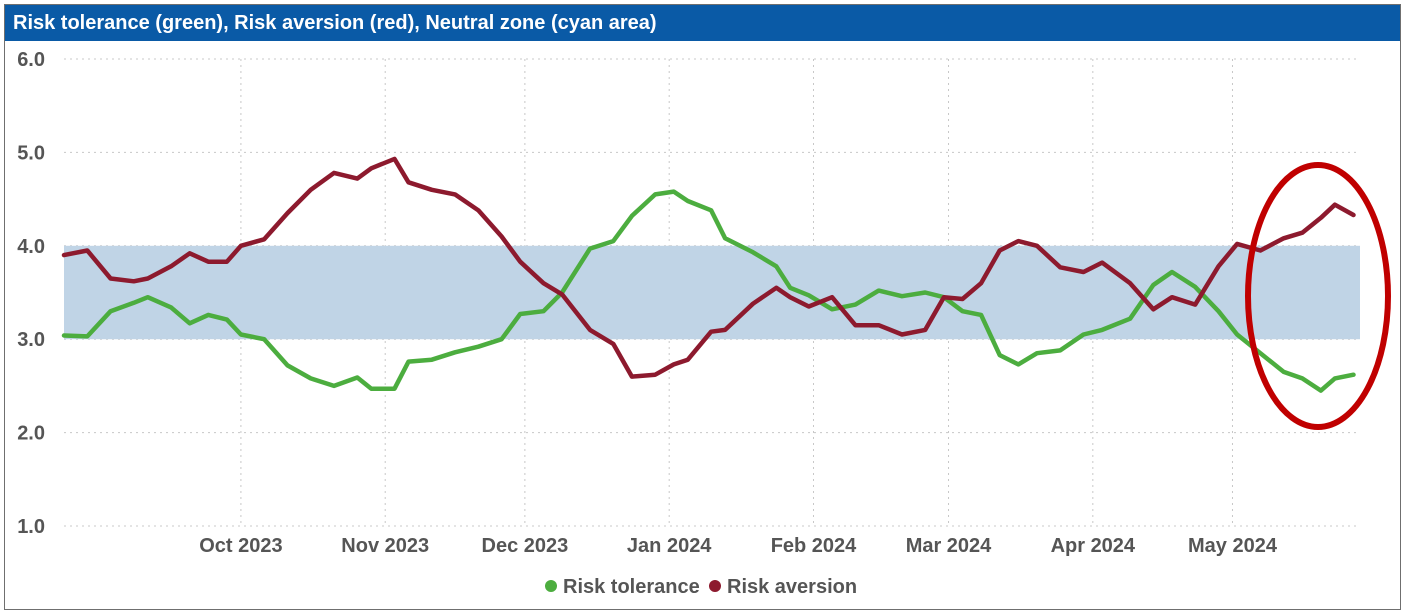 The image size is (1407, 616). Describe the element at coordinates (949, 546) in the screenshot. I see `x-tick-label: Mar 2024` at that location.